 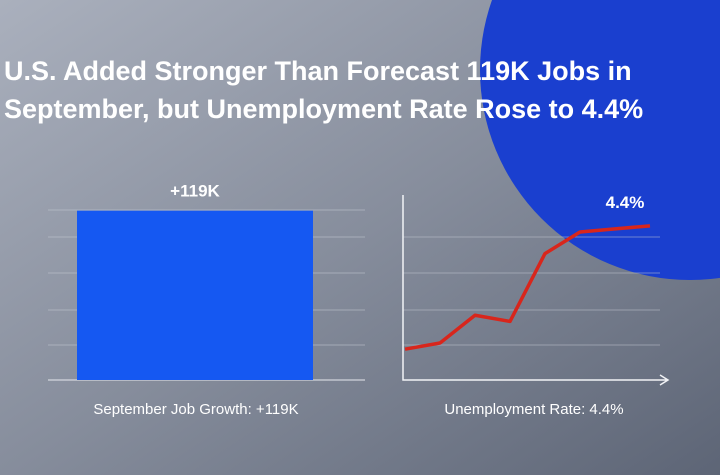 I want to click on line-grid, so click(x=531, y=291).